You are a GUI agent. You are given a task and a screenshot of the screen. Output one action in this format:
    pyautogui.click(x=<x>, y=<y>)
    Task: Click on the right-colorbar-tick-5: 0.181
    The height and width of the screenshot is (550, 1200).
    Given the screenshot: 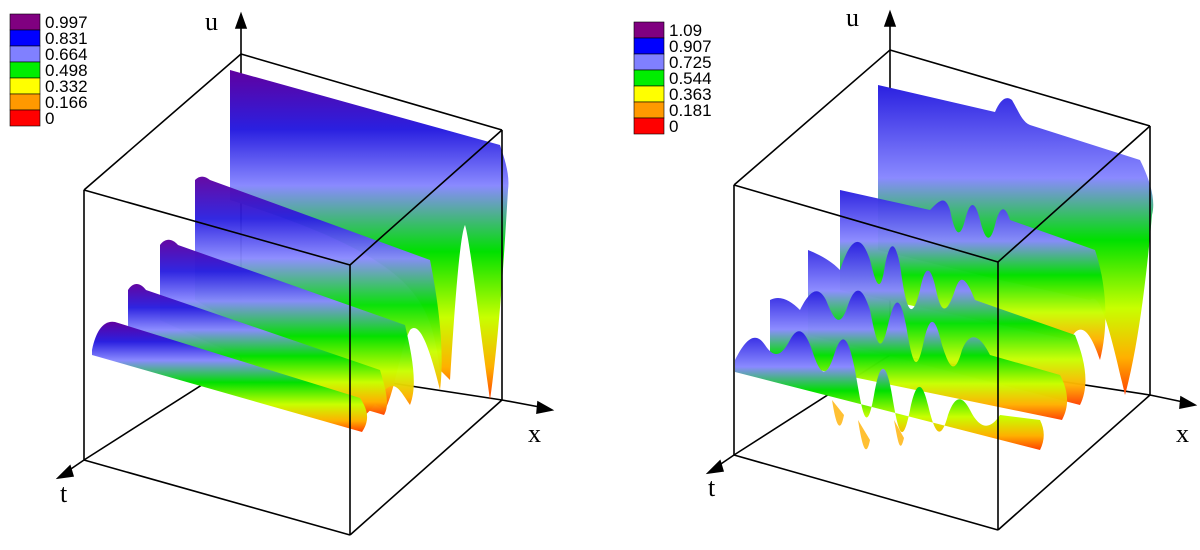 What is the action you would take?
    pyautogui.click(x=690, y=110)
    